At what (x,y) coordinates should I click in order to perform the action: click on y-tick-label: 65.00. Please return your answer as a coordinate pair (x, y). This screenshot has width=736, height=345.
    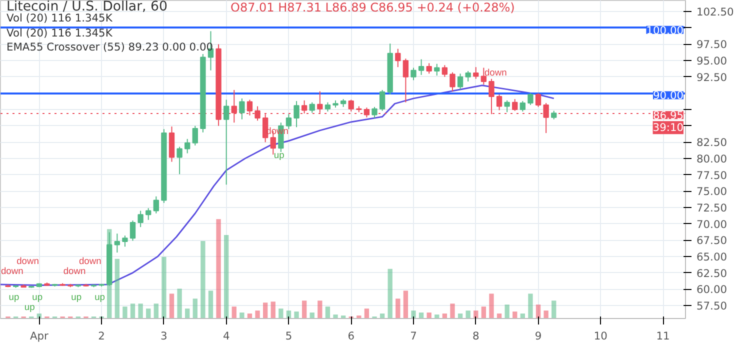
    Looking at the image, I should click on (712, 257).